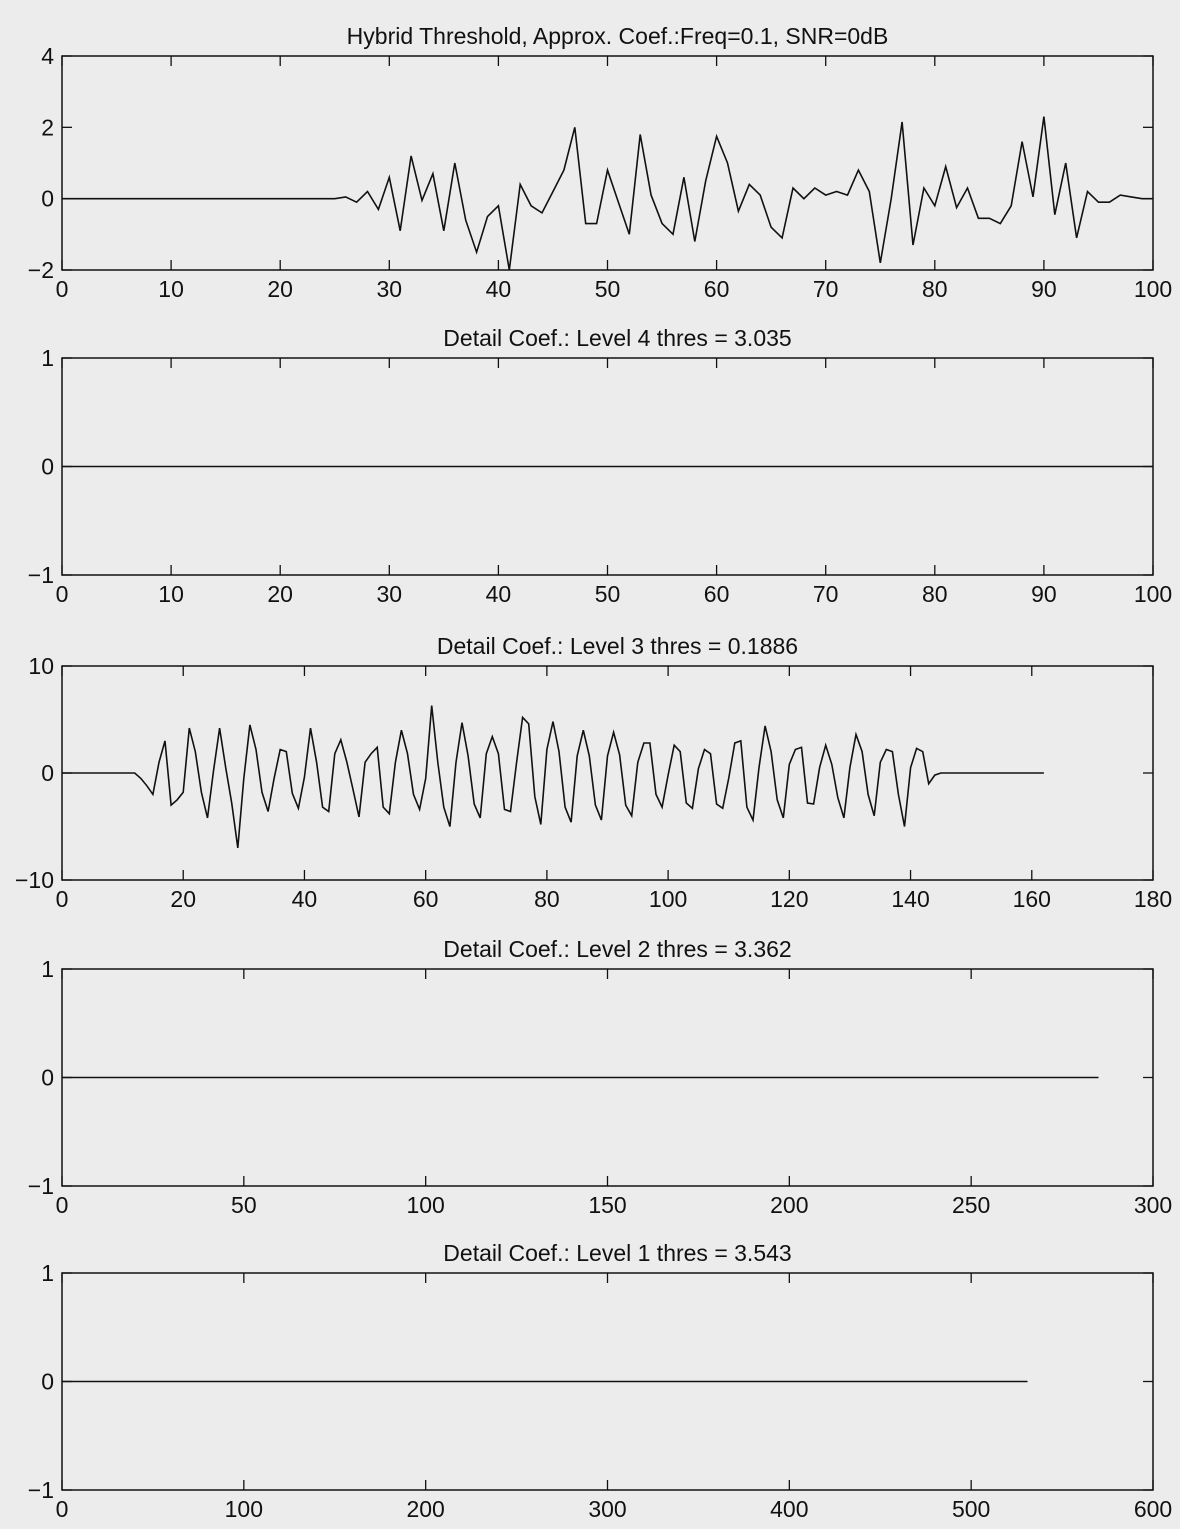 The width and height of the screenshot is (1180, 1529). What do you see at coordinates (1153, 1509) in the screenshot?
I see `x-tick-label: 600` at bounding box center [1153, 1509].